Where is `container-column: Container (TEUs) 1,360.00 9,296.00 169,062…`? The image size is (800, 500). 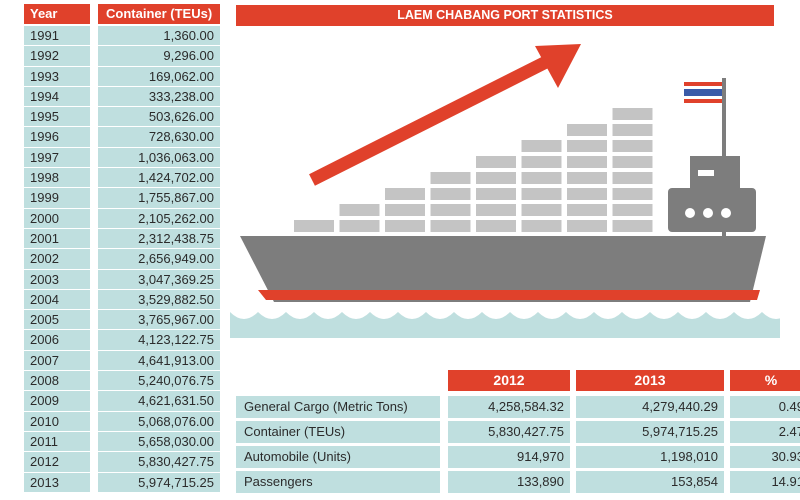
container-column: Container (TEUs) 1,360.00 9,296.00 169,062… is located at coordinates (159, 248).